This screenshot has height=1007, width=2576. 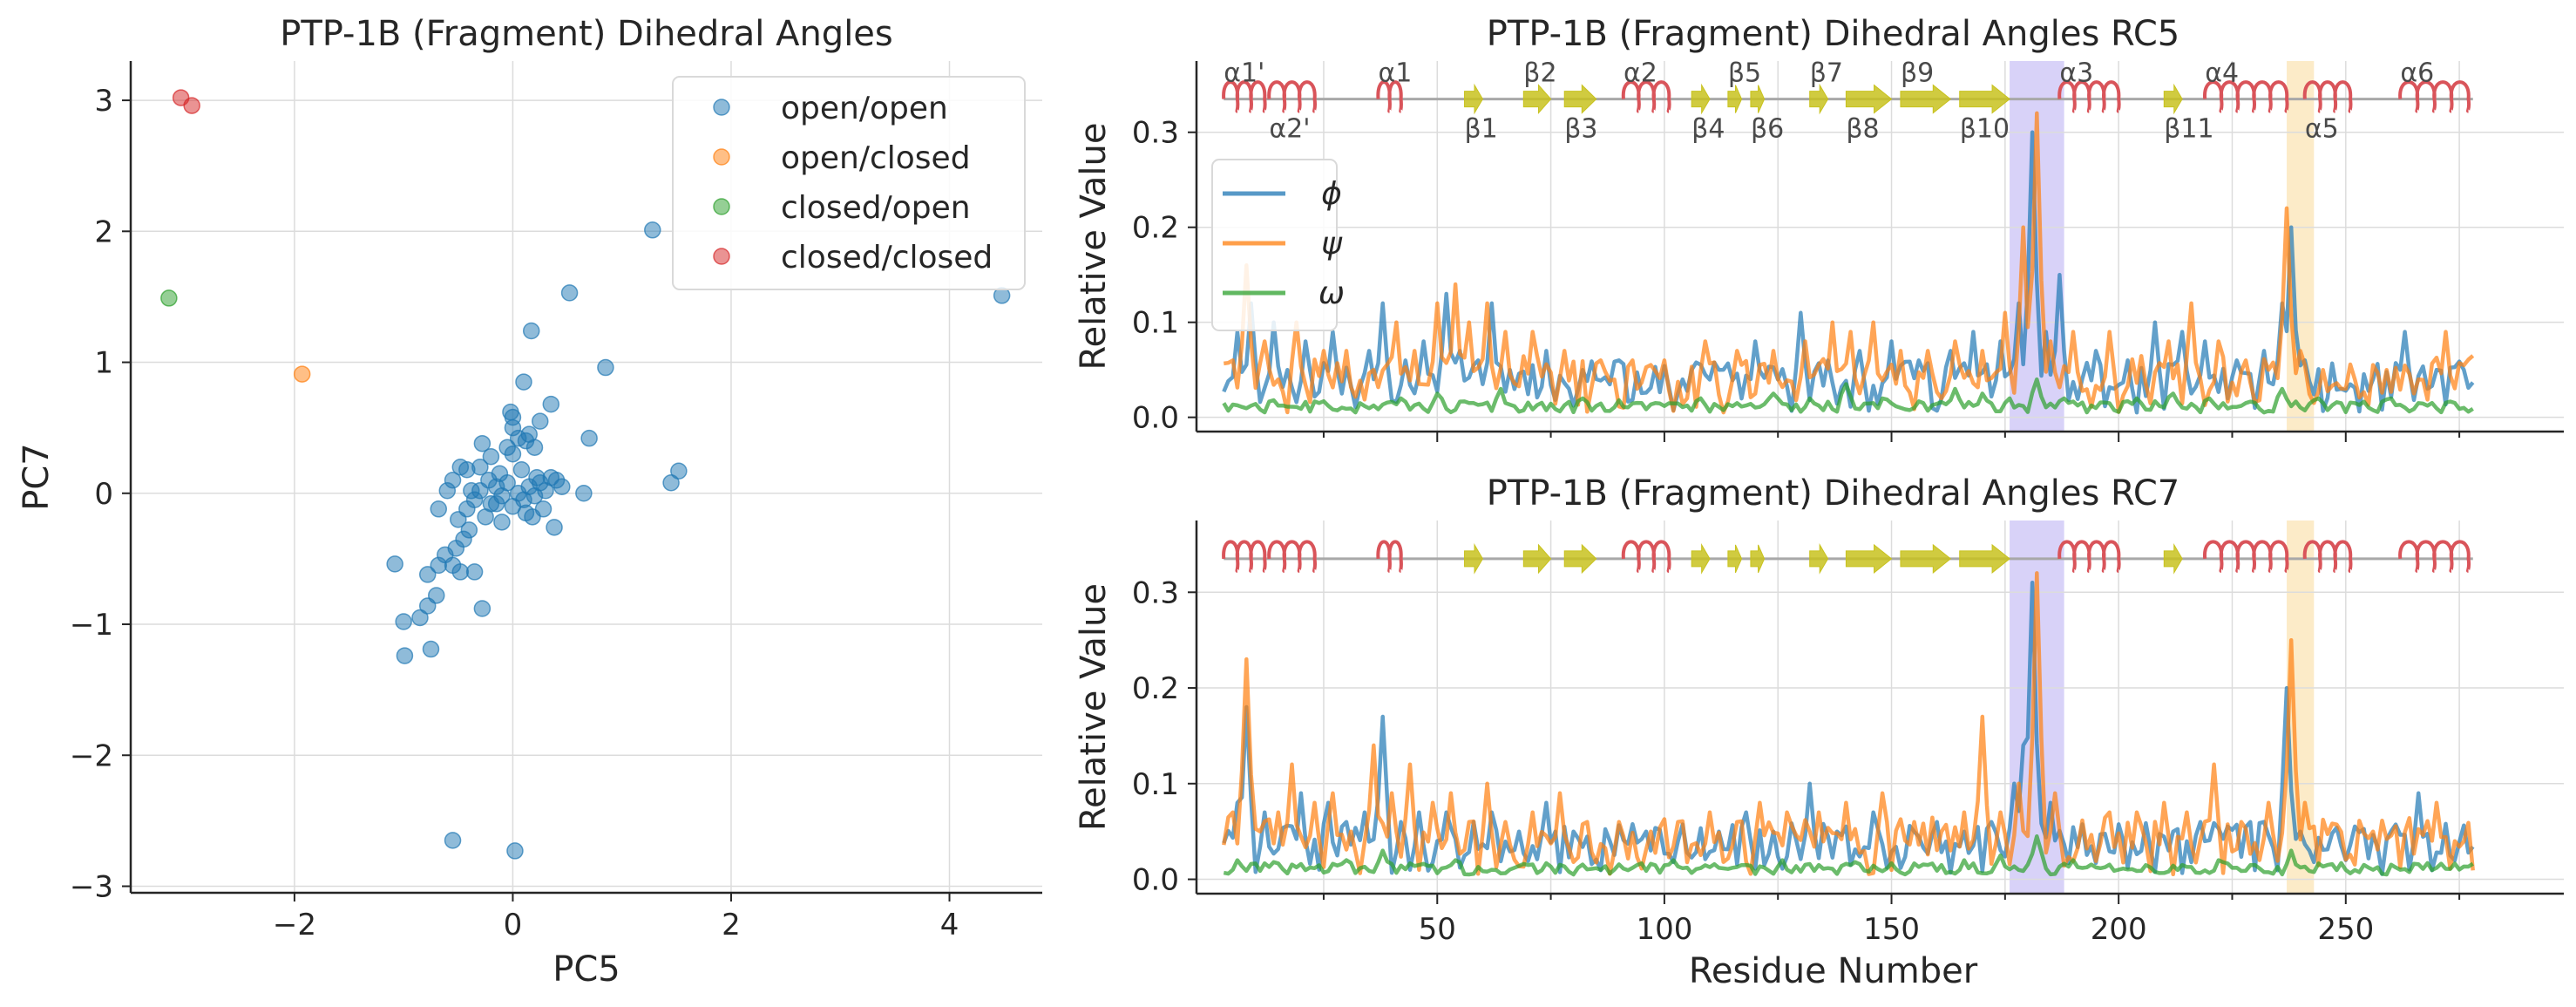 What do you see at coordinates (2322, 129) in the screenshot?
I see `structure-label: α5` at bounding box center [2322, 129].